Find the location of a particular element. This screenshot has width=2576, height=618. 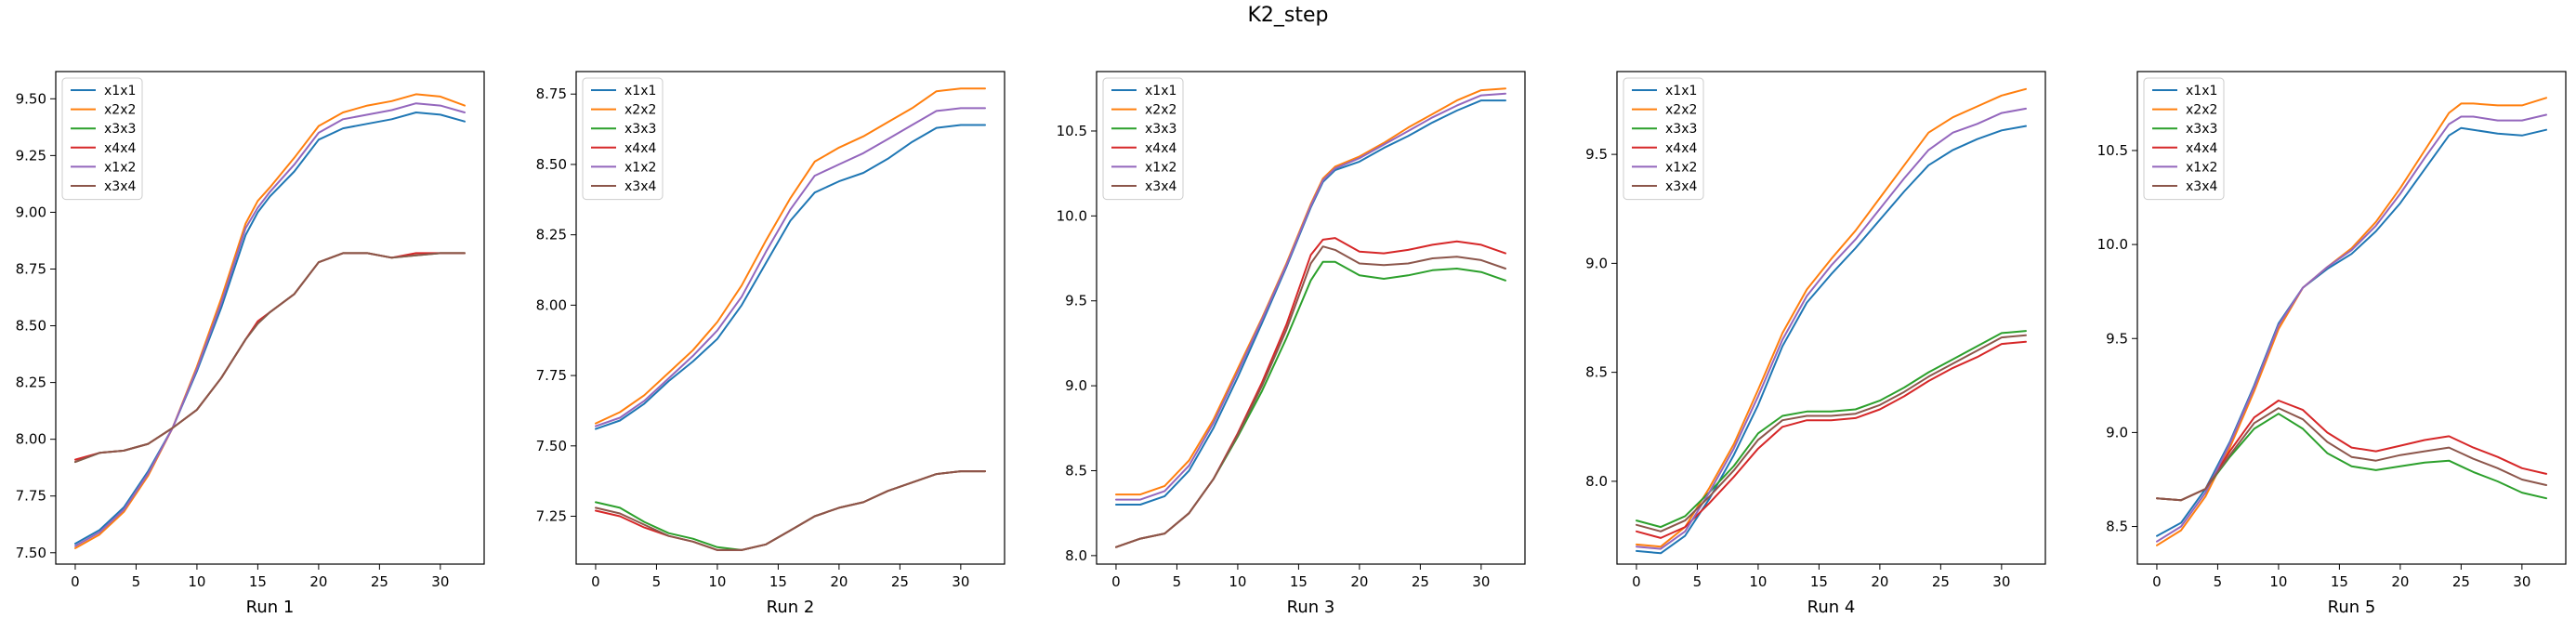

y-tick-label: 9.00 is located at coordinates (31, 212).